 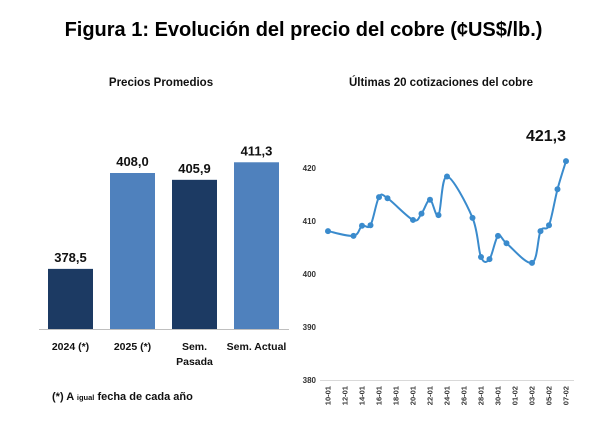 I want to click on bar-category-label: 2024 (*), so click(x=70, y=347).